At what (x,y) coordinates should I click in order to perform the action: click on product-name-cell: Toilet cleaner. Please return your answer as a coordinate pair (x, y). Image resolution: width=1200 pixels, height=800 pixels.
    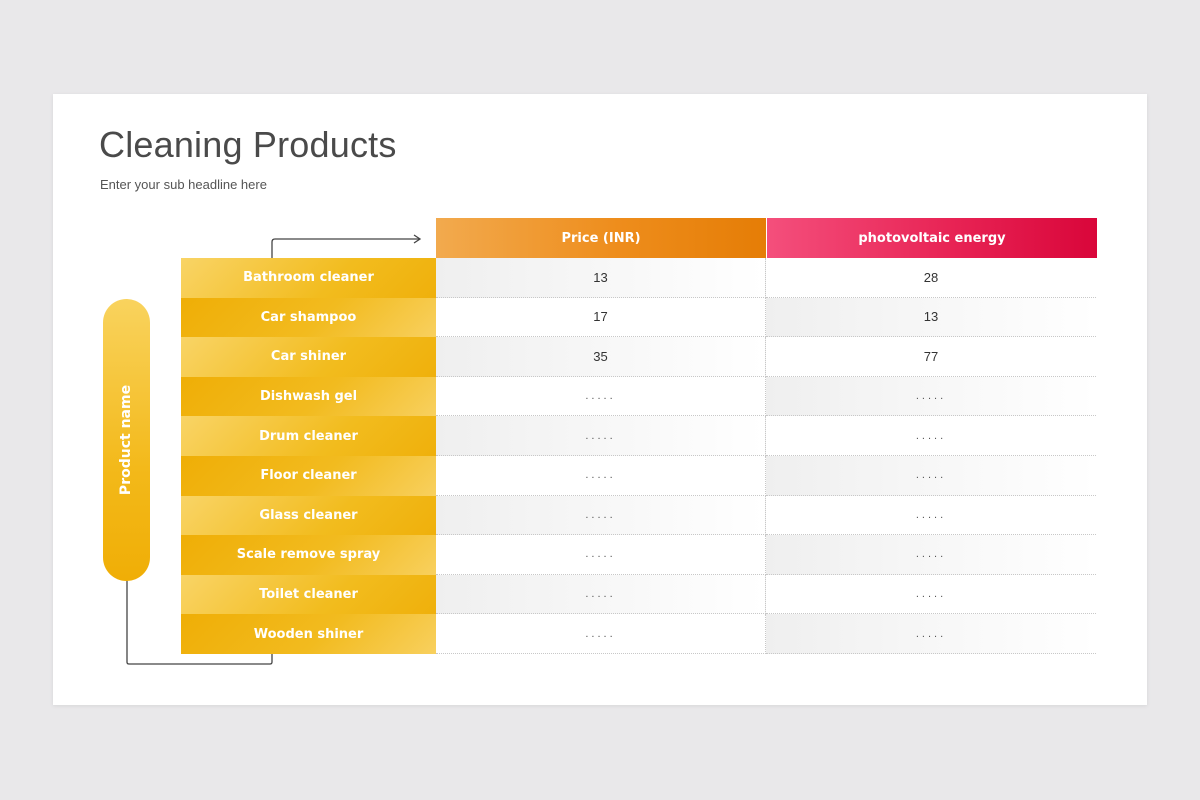
    Looking at the image, I should click on (308, 594).